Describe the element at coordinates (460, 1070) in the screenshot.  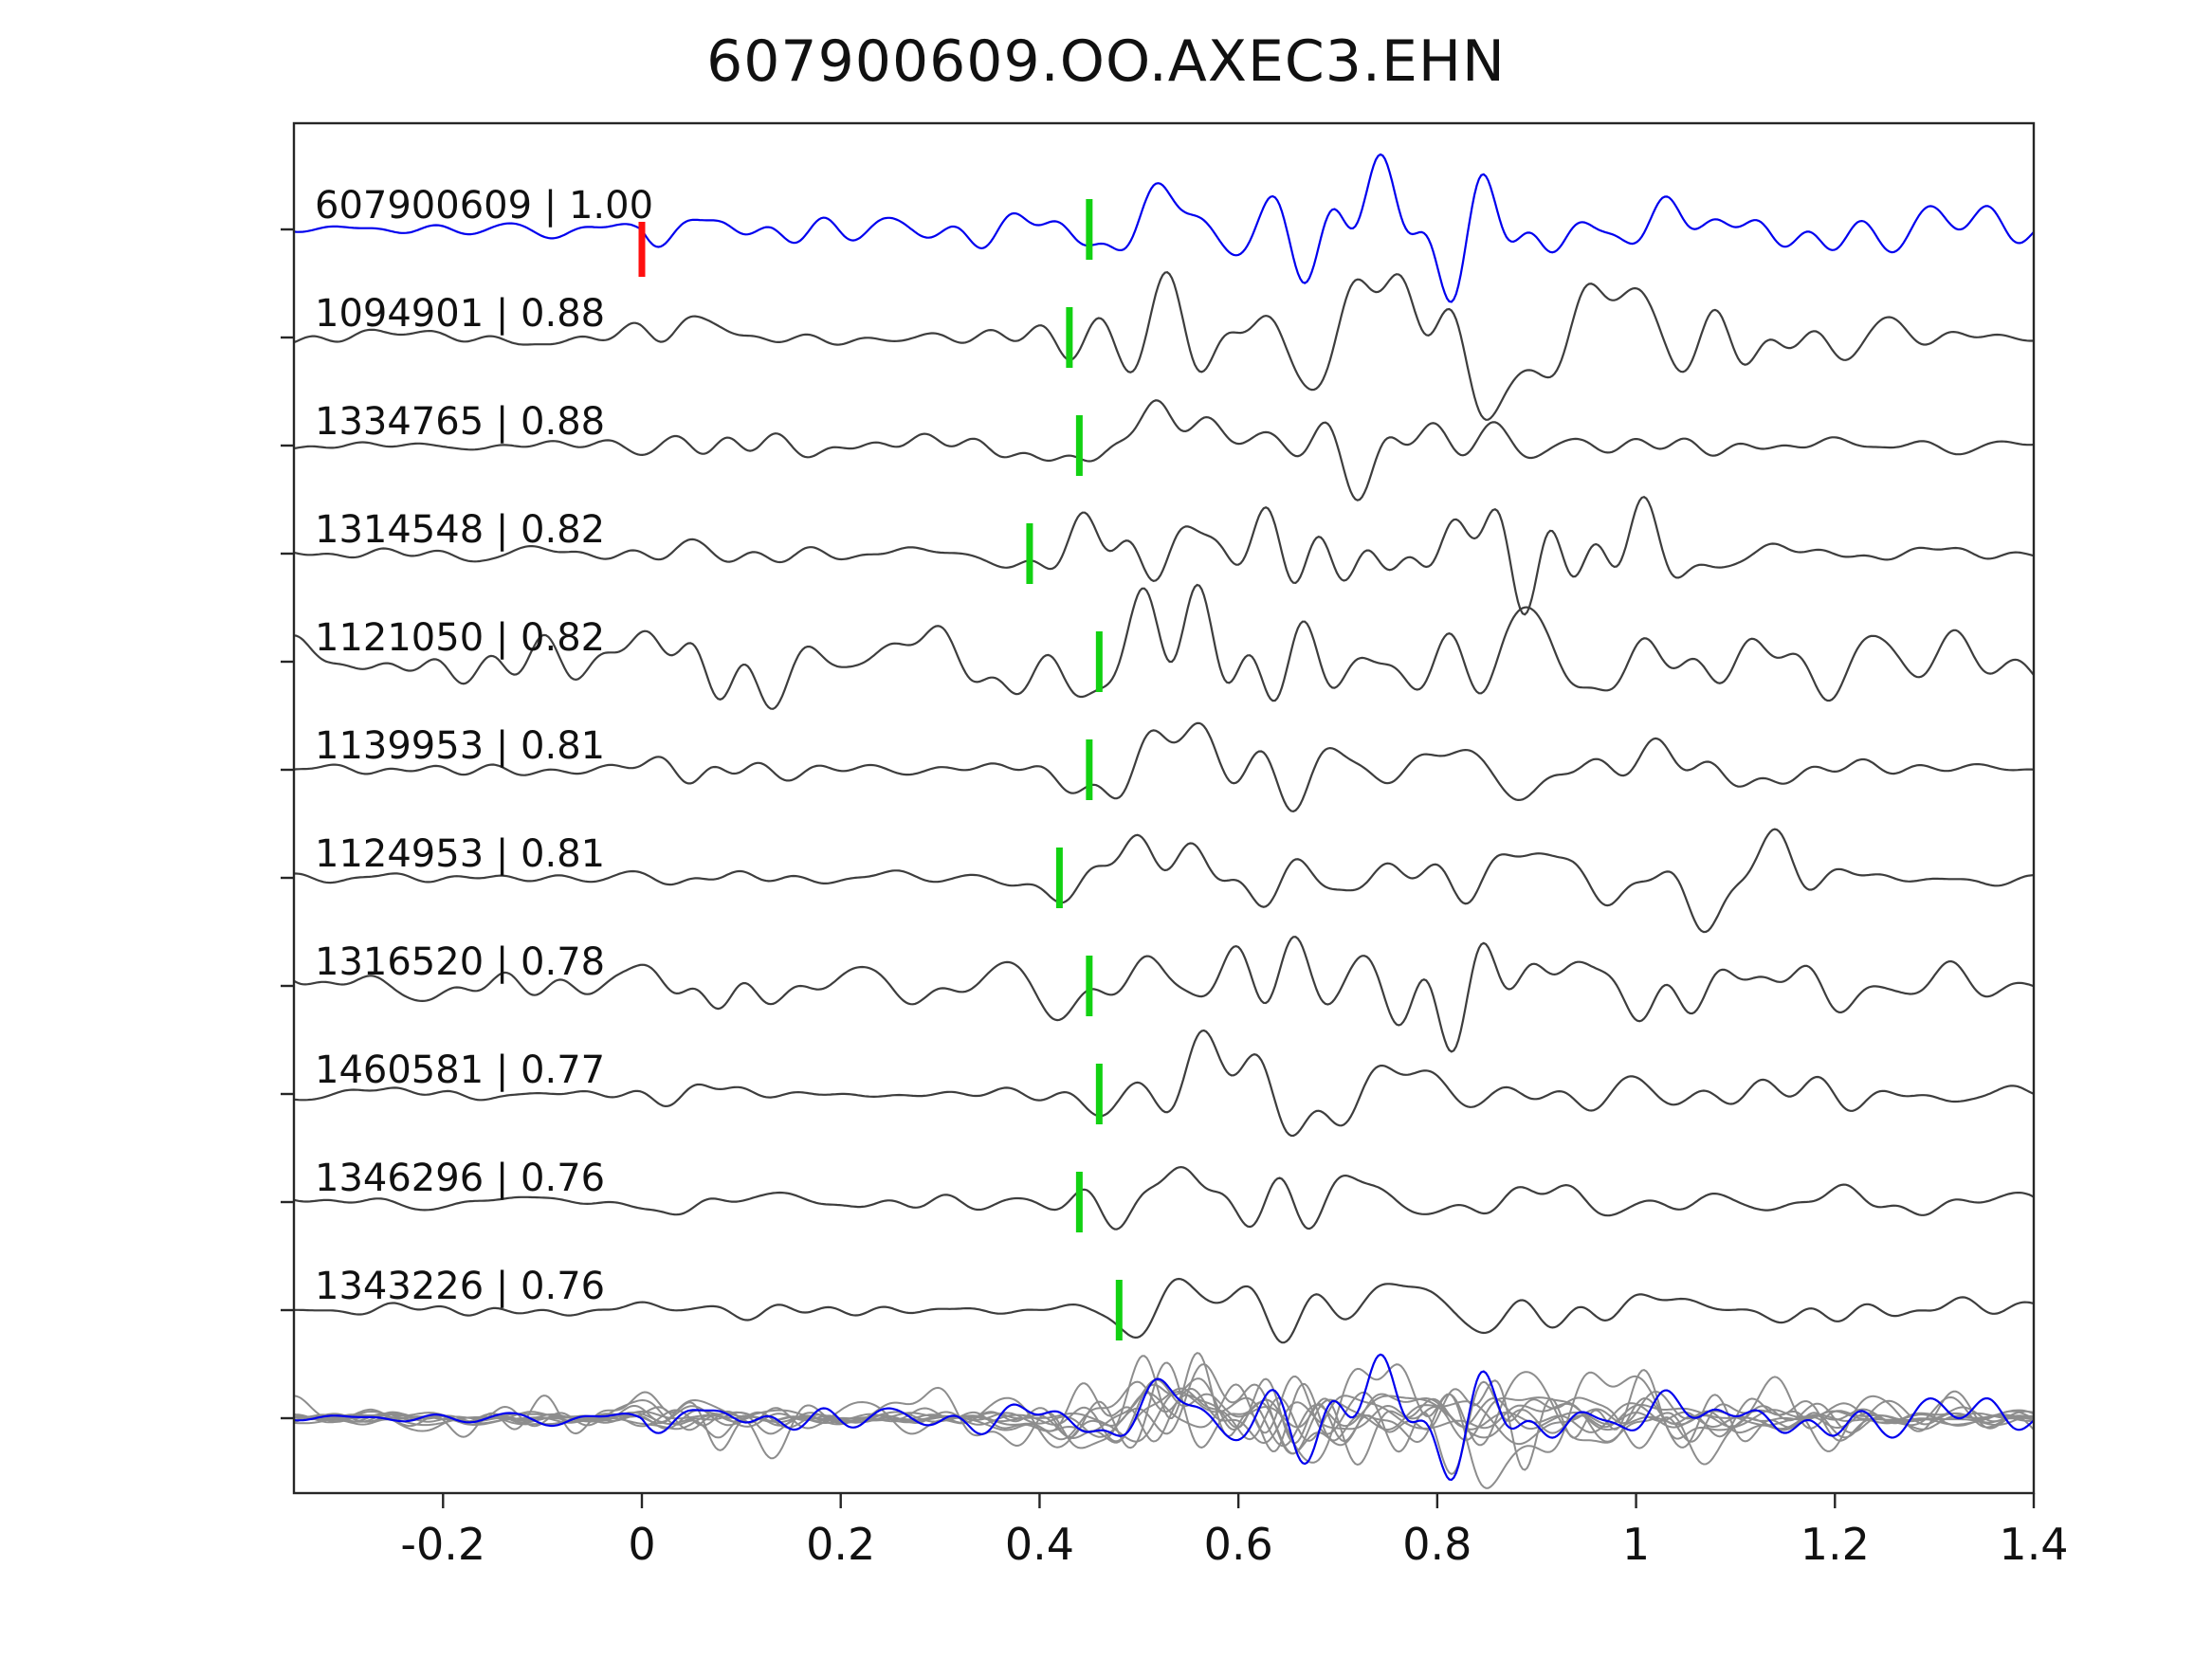
I see `trace-label: 1460581 | 0.77` at that location.